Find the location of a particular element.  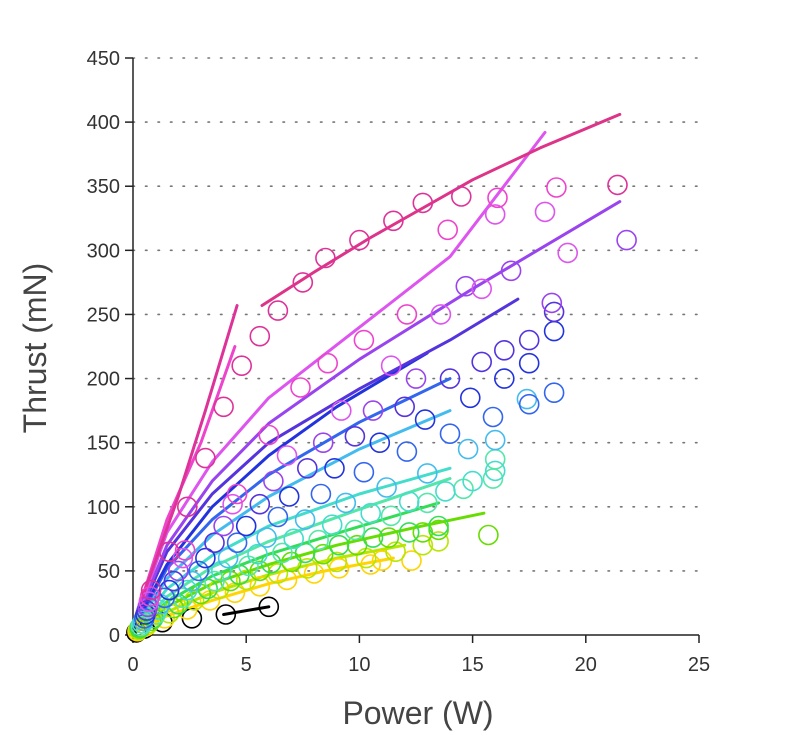

y-tick-label: 300 is located at coordinates (103, 251).